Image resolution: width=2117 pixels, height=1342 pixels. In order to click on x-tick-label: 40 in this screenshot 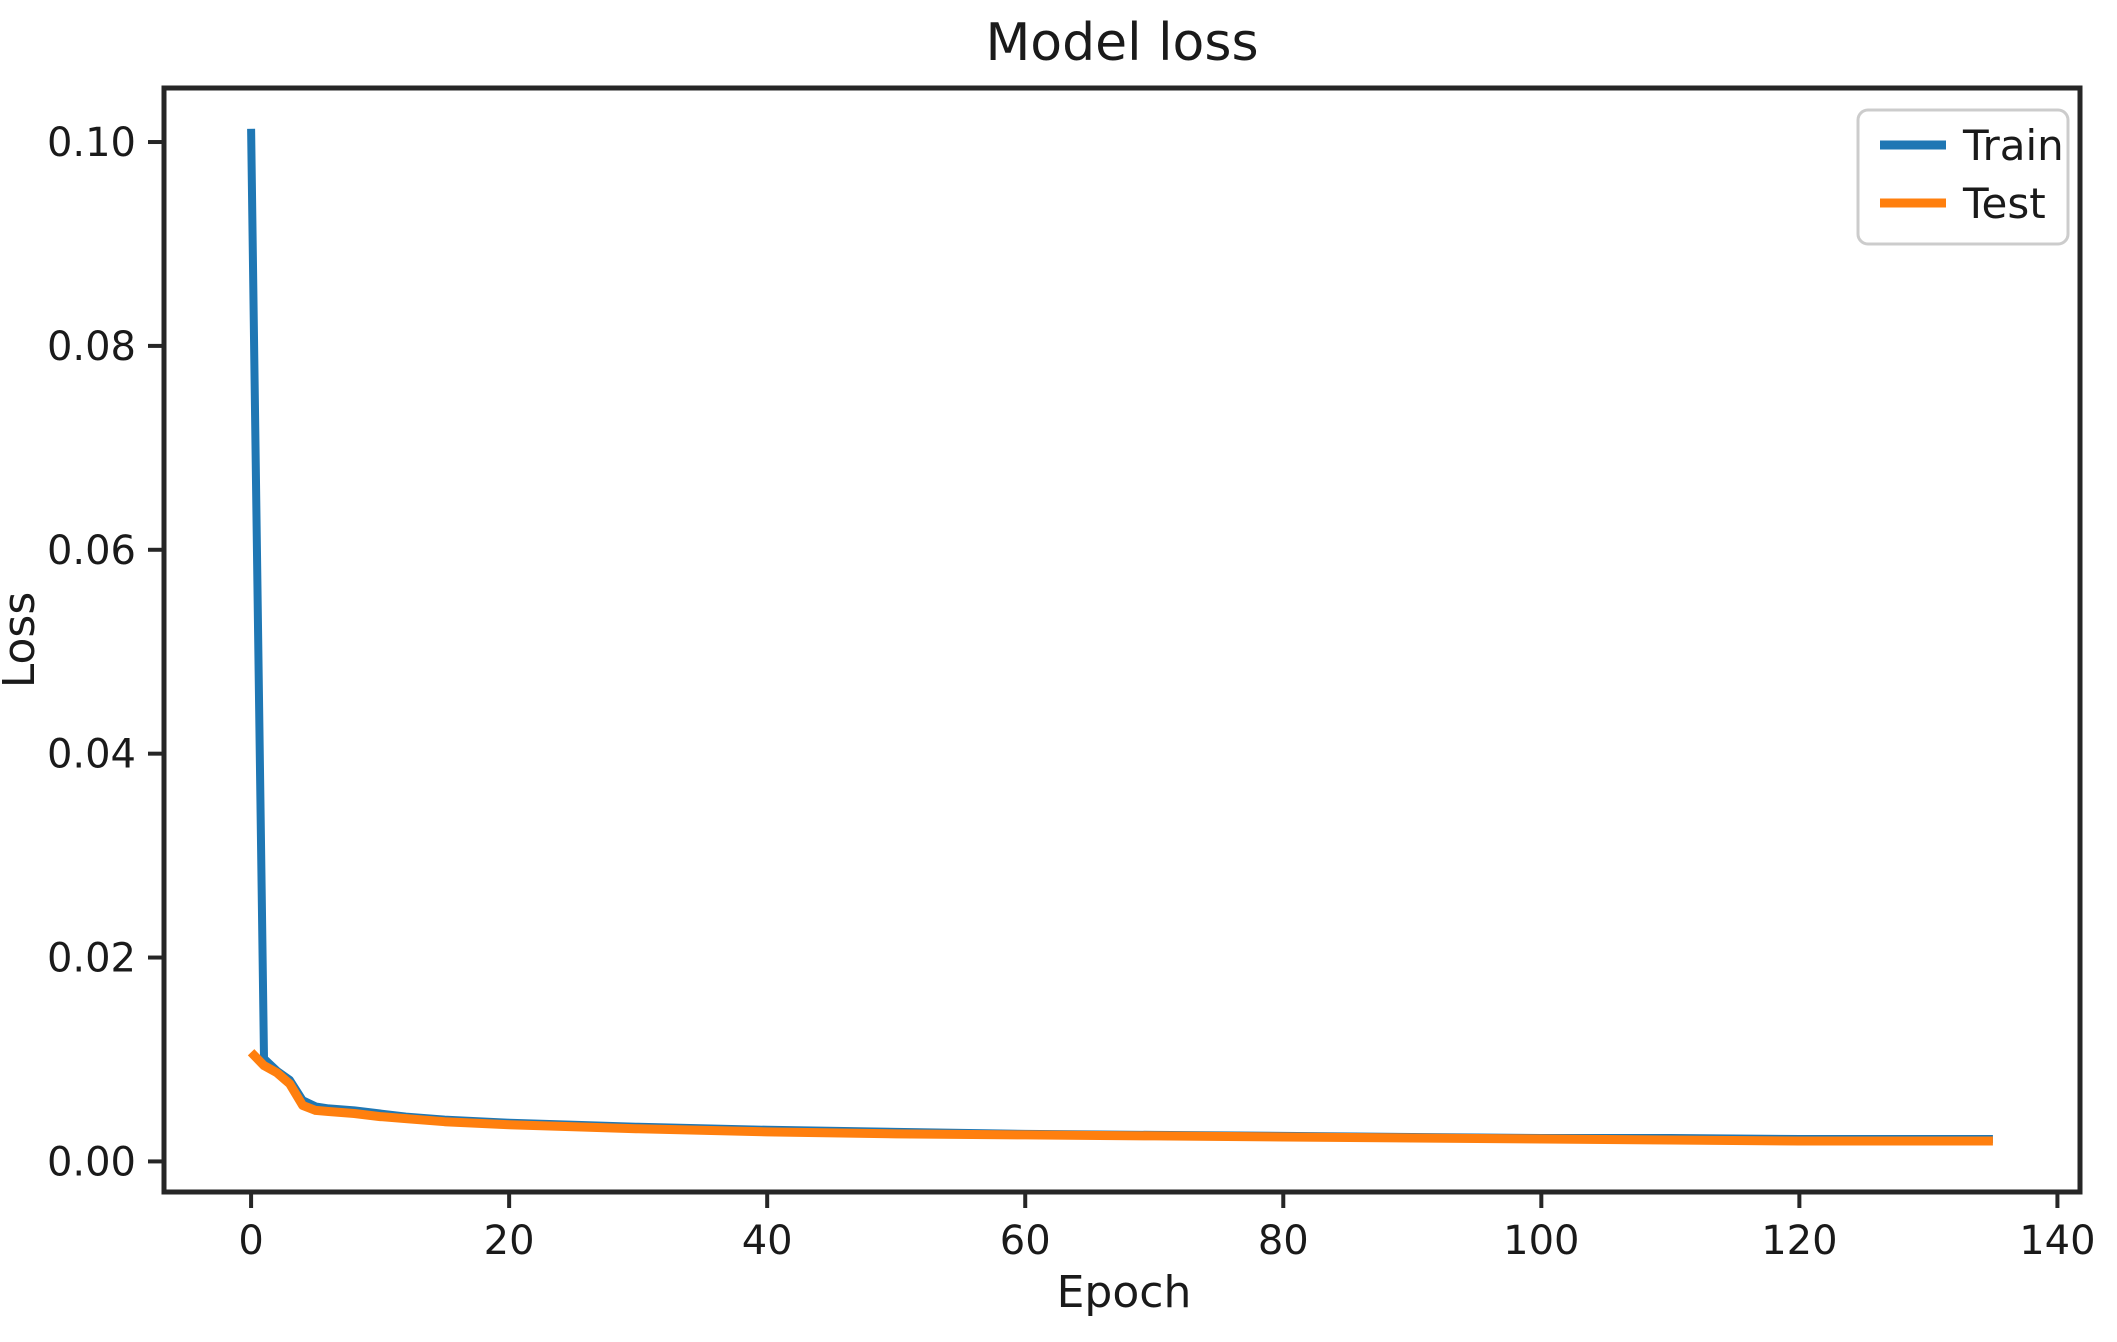, I will do `click(767, 1241)`.